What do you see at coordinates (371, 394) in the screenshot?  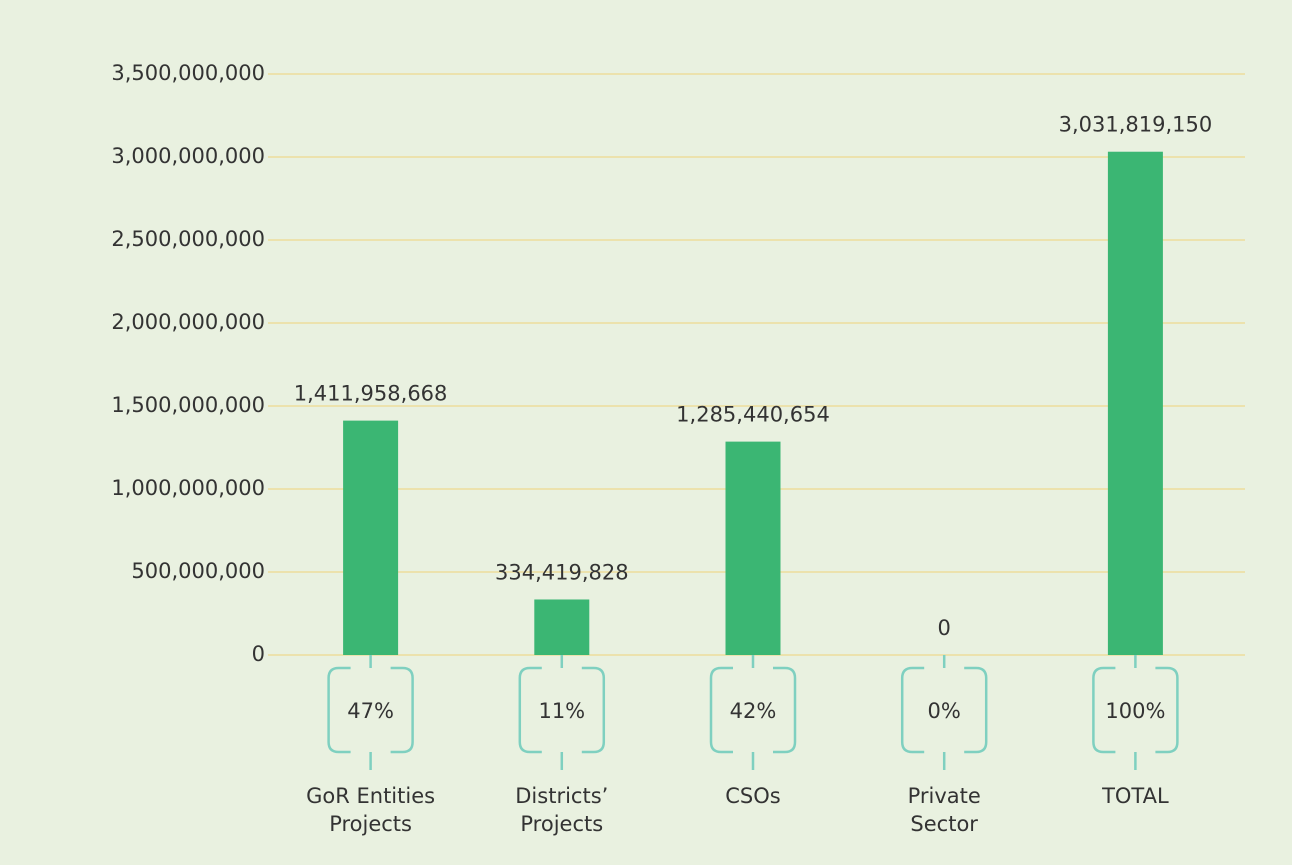 I see `value-label: 1,411,958,668` at bounding box center [371, 394].